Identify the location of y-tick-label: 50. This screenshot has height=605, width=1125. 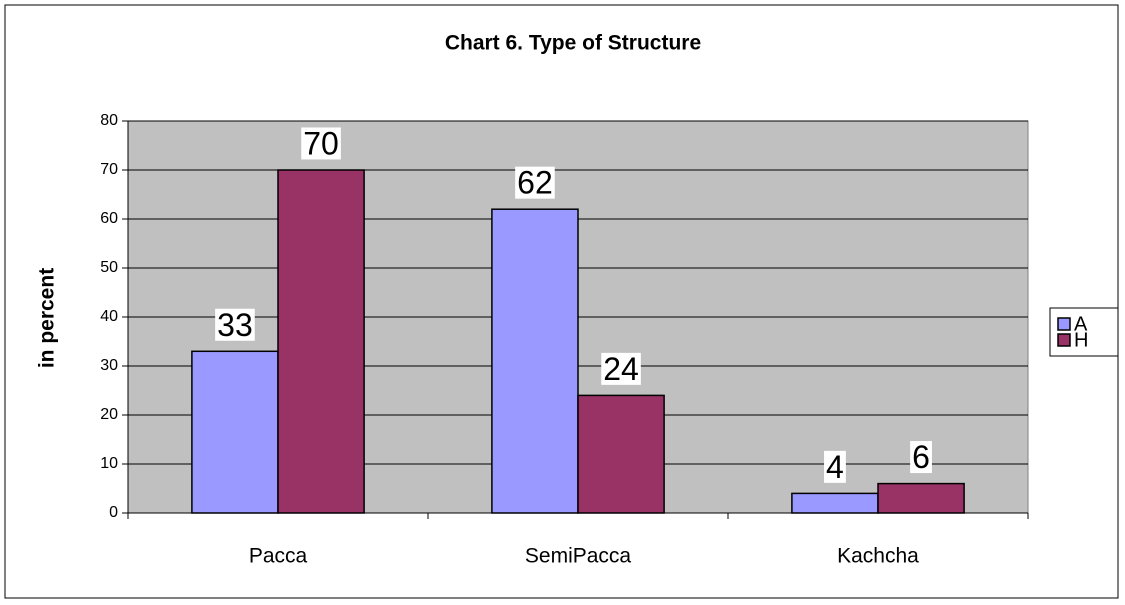
(109, 267).